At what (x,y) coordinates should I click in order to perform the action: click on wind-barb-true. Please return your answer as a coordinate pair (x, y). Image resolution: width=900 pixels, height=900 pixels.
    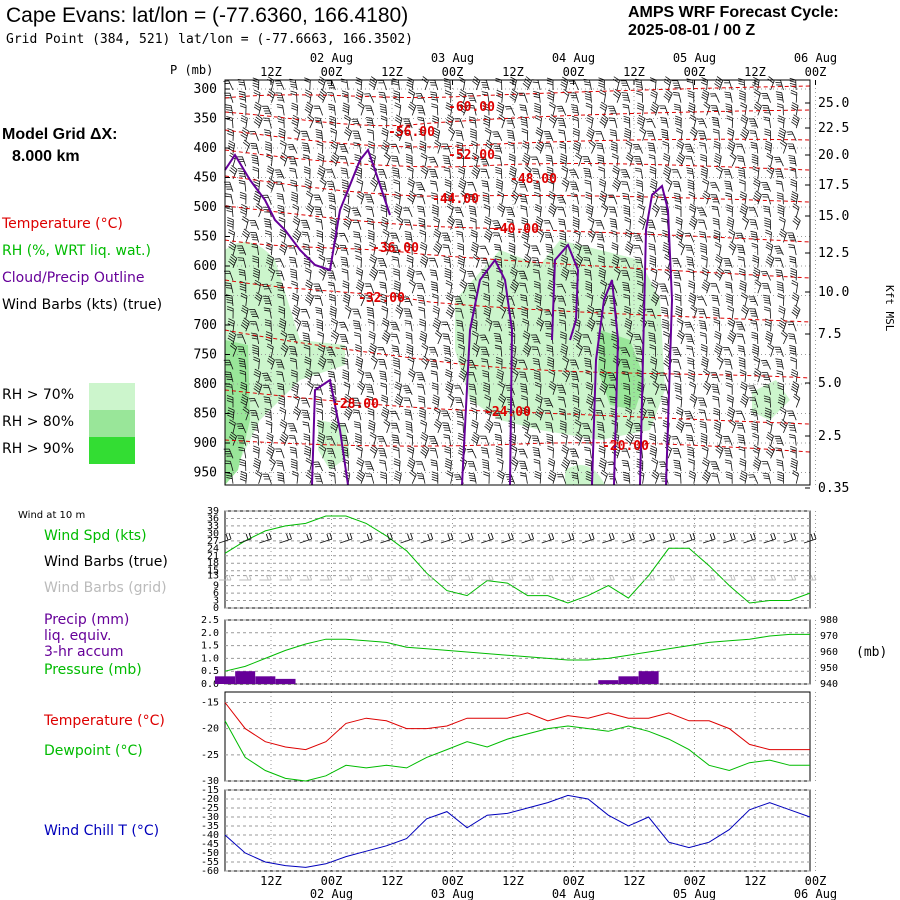
    Looking at the image, I should click on (487, 538).